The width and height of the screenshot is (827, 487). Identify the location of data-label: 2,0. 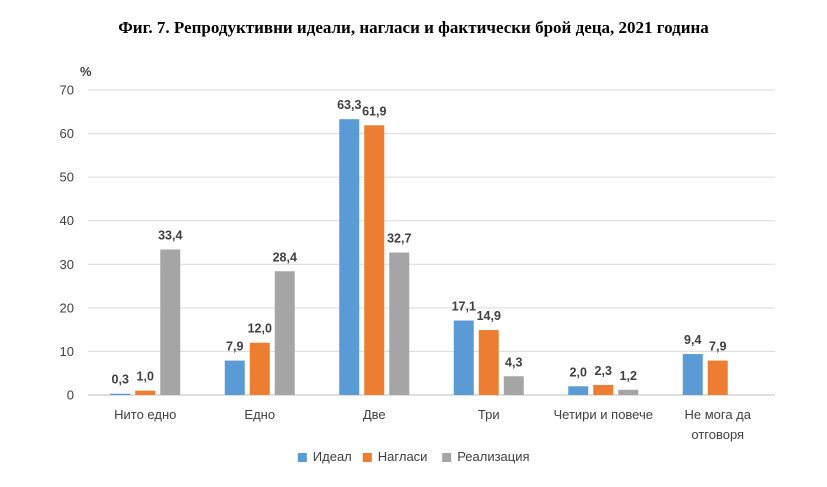
(578, 372).